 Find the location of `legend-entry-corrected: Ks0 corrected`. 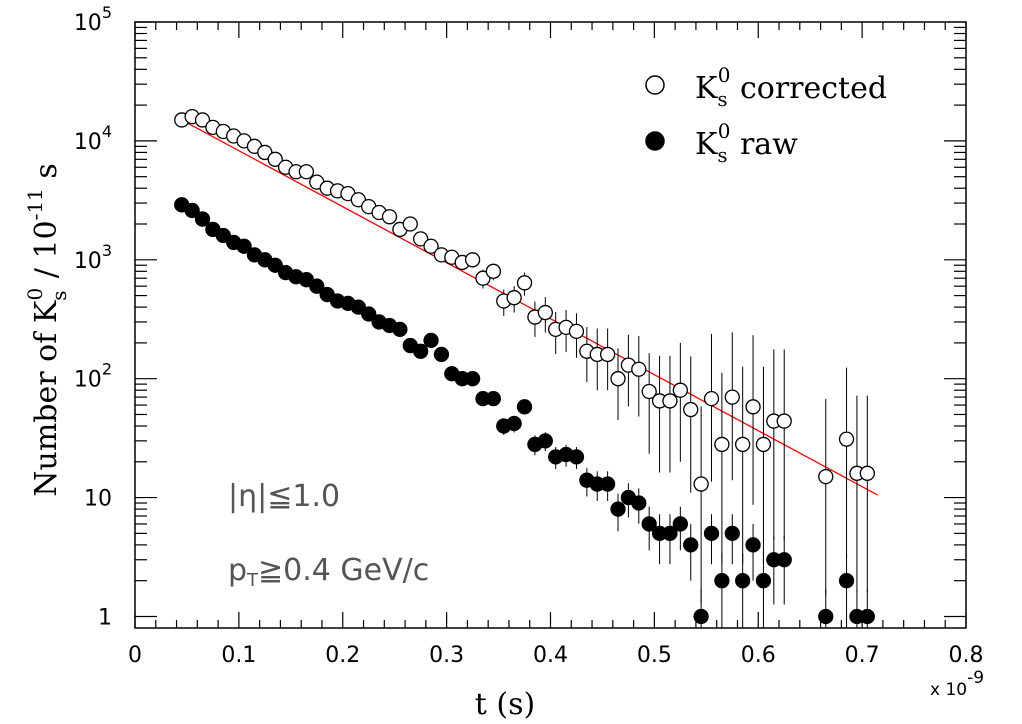

legend-entry-corrected: Ks0 corrected is located at coordinates (791, 87).